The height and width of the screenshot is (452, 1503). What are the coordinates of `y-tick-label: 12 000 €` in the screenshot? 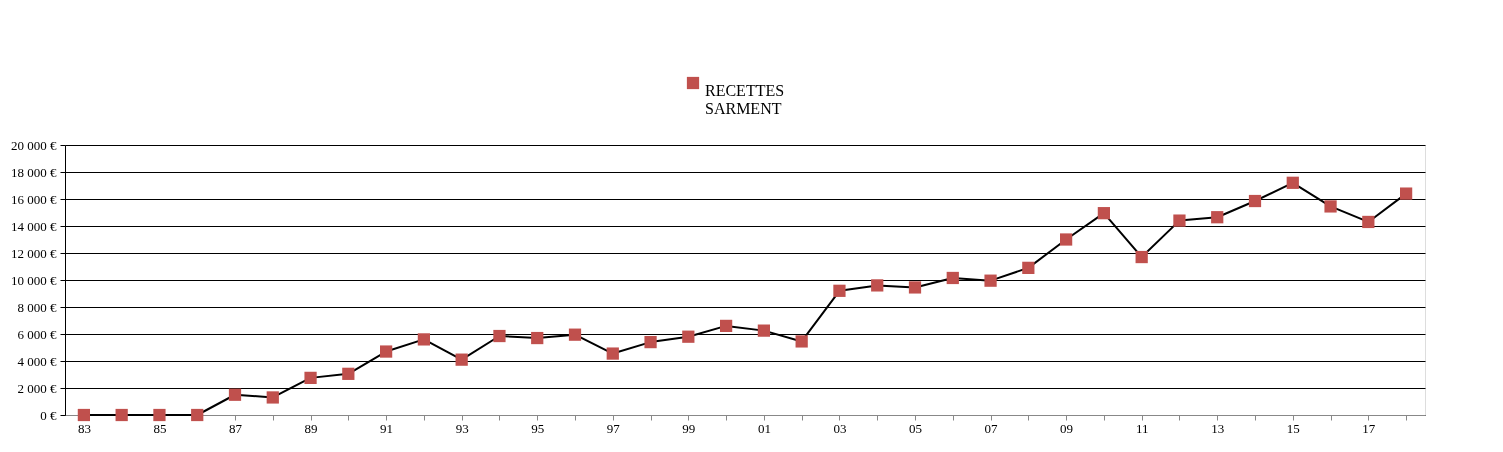 It's located at (34, 253).